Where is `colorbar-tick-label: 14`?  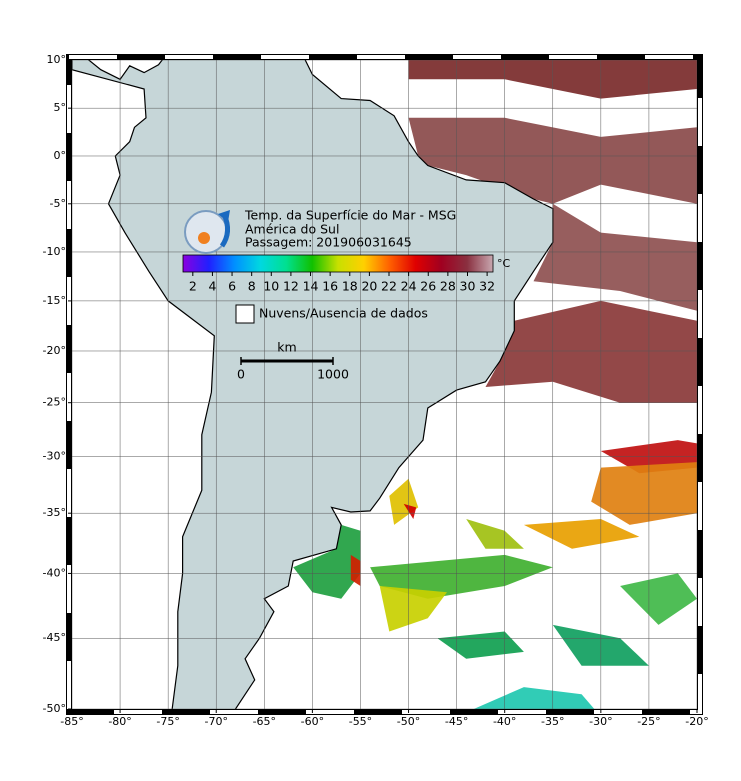
colorbar-tick-label: 14 is located at coordinates (311, 286).